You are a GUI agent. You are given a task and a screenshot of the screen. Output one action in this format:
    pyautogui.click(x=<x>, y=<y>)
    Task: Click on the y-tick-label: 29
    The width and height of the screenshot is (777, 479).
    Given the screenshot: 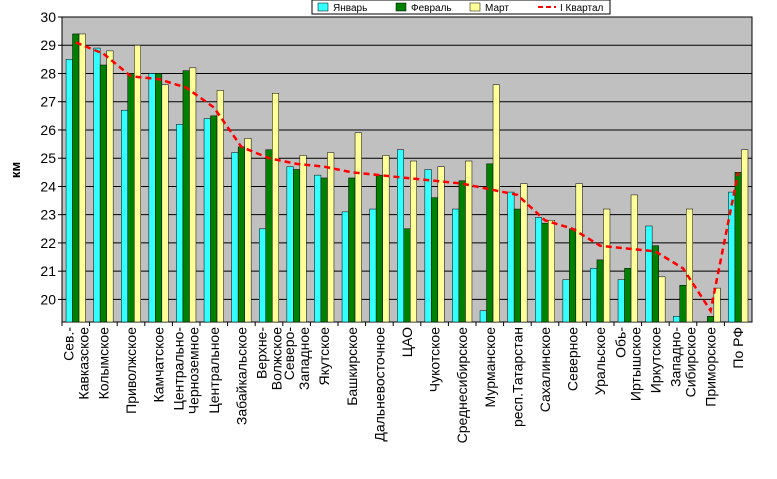 What is the action you would take?
    pyautogui.click(x=48, y=45)
    